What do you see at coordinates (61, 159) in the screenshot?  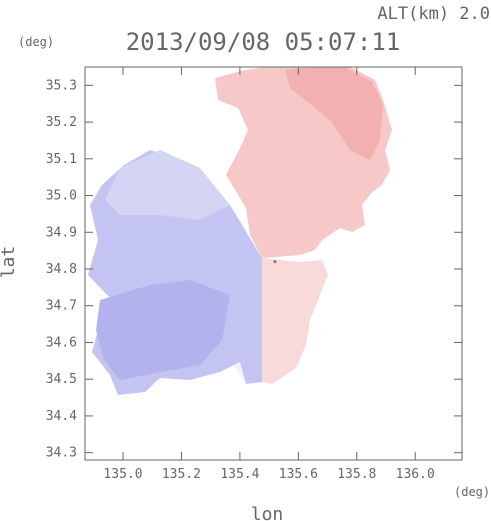 I see `y-tick-label: 35.1` at bounding box center [61, 159].